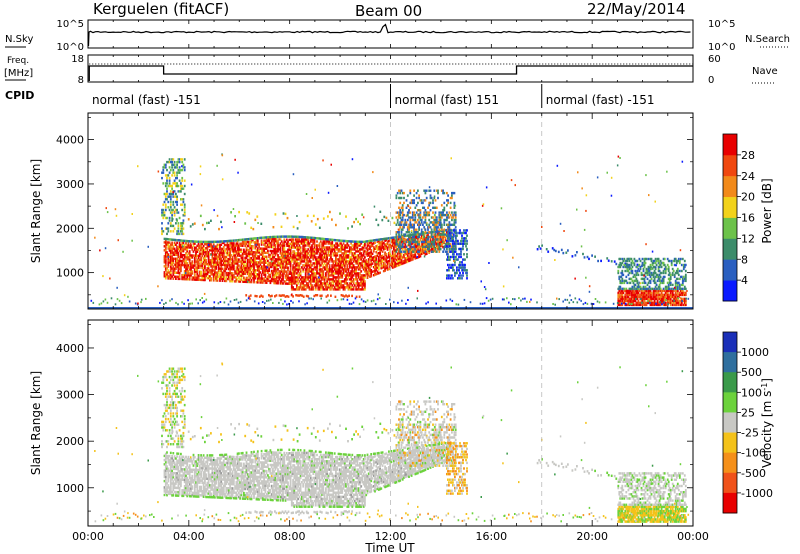  What do you see at coordinates (390, 73) in the screenshot?
I see `freq-line` at bounding box center [390, 73].